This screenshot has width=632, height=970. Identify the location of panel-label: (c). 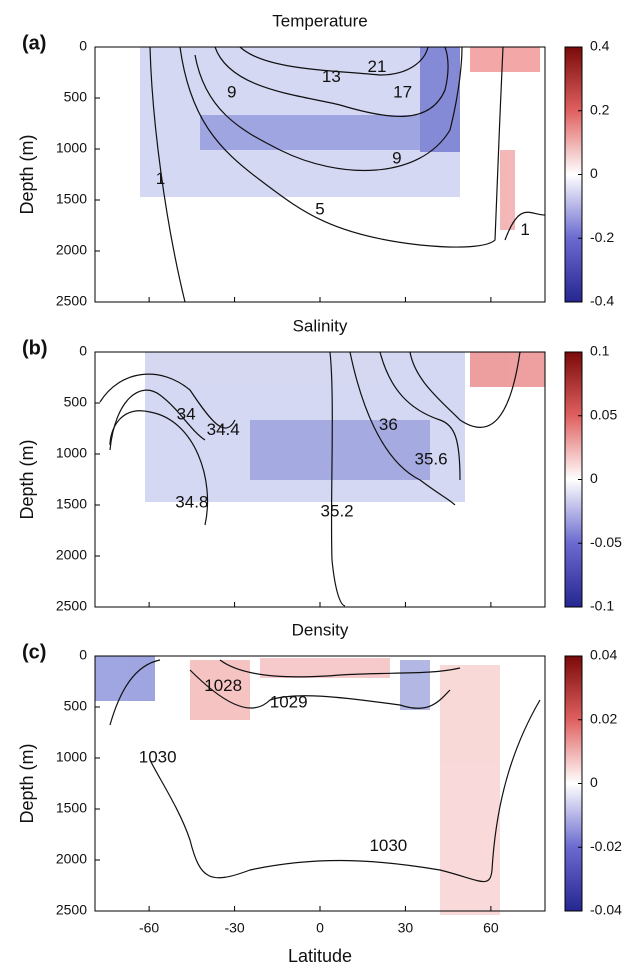
(34, 652).